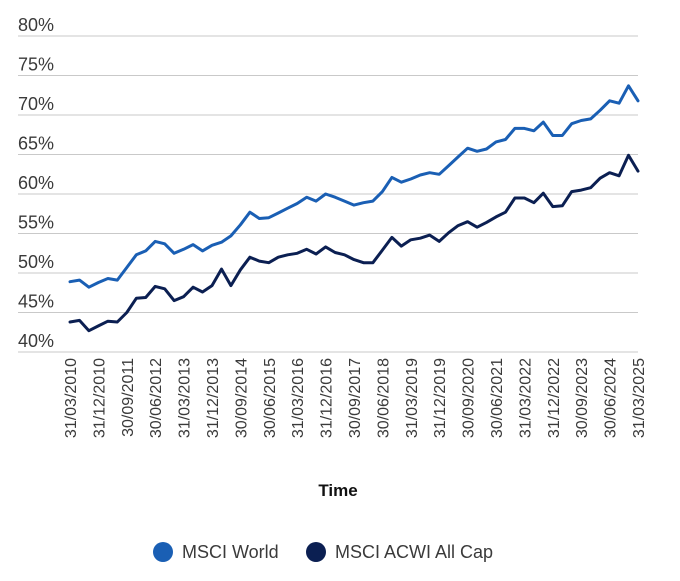  Describe the element at coordinates (36, 25) in the screenshot. I see `y-tick-label: 80%` at that location.